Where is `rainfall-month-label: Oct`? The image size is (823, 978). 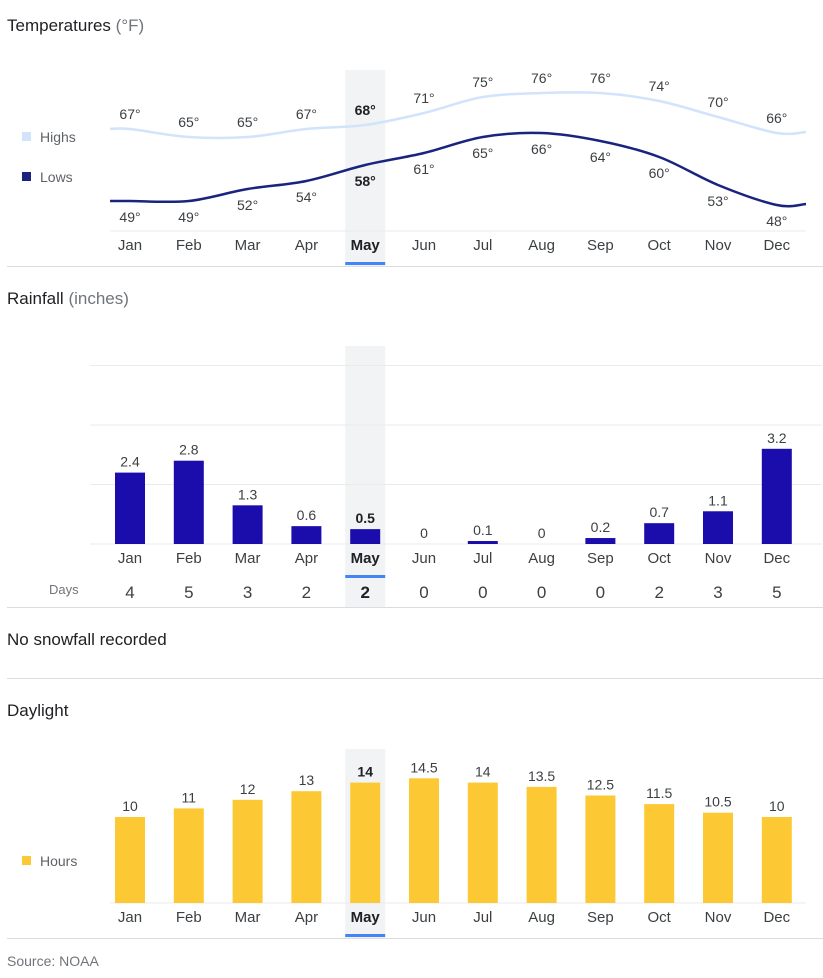 rainfall-month-label: Oct is located at coordinates (660, 558).